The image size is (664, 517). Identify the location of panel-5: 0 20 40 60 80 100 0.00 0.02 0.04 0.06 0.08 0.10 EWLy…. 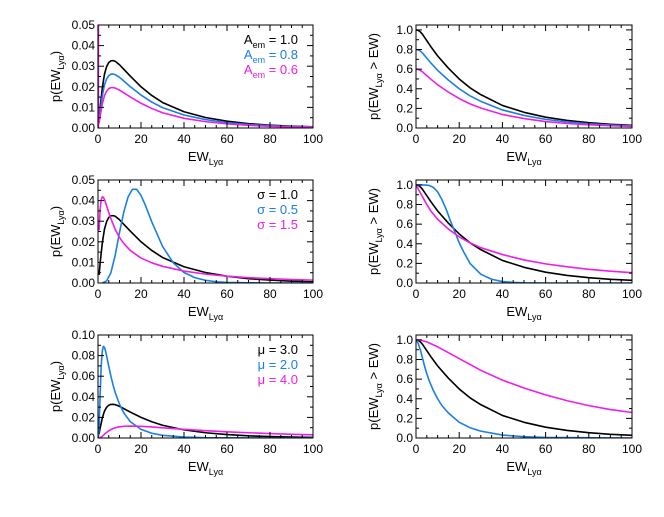
(185, 402).